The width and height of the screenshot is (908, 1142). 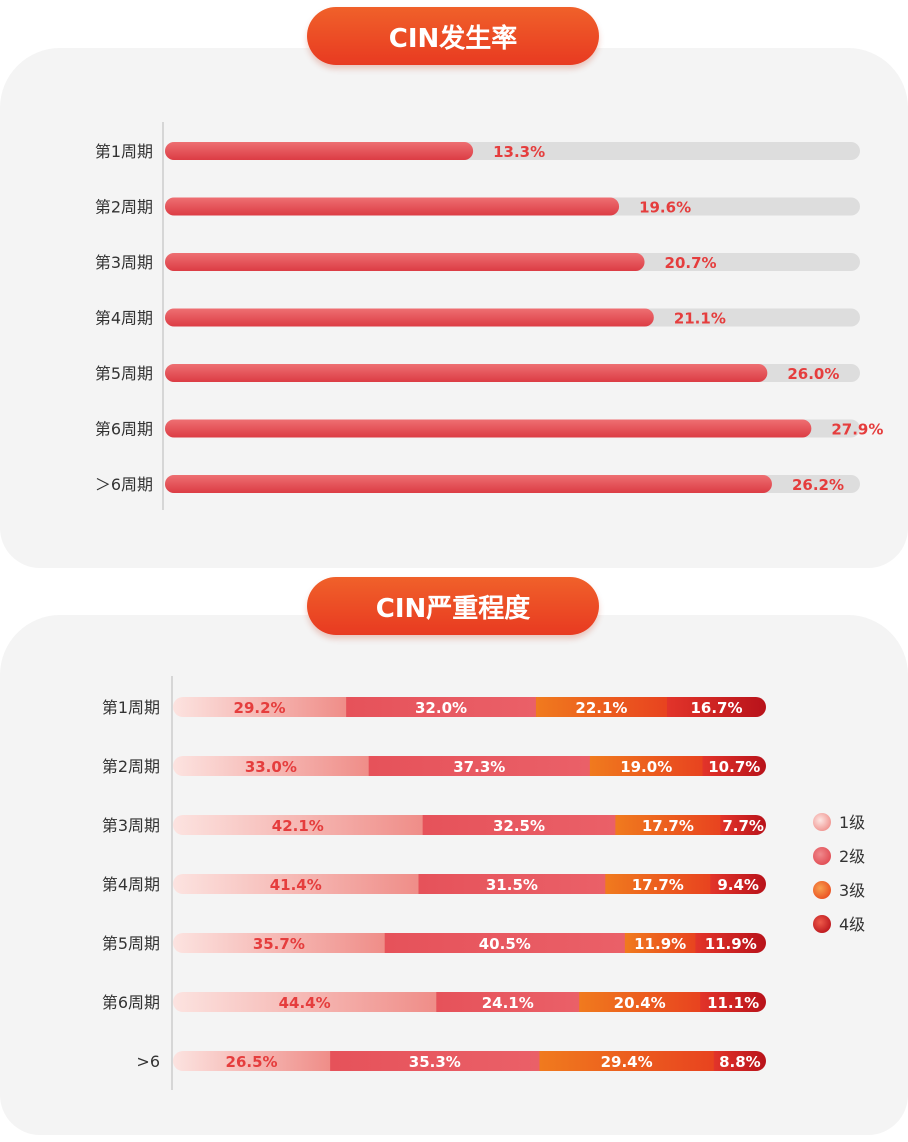 I want to click on severity-value-label: 20.4%, so click(x=640, y=1003).